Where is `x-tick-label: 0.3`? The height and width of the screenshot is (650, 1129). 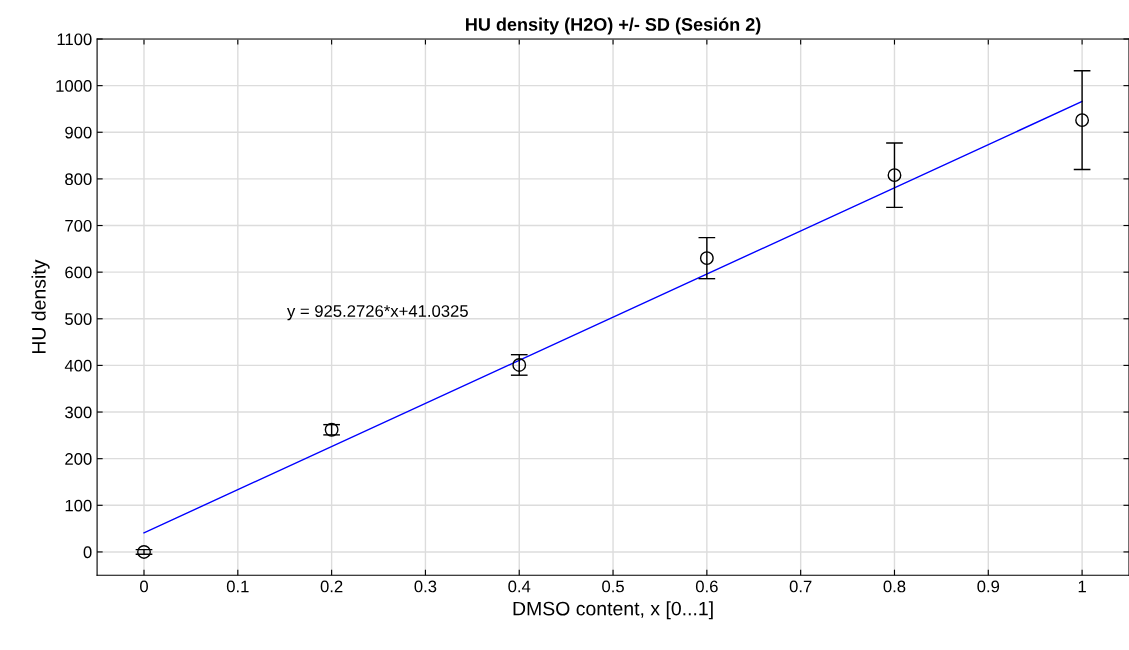
x-tick-label: 0.3 is located at coordinates (425, 586).